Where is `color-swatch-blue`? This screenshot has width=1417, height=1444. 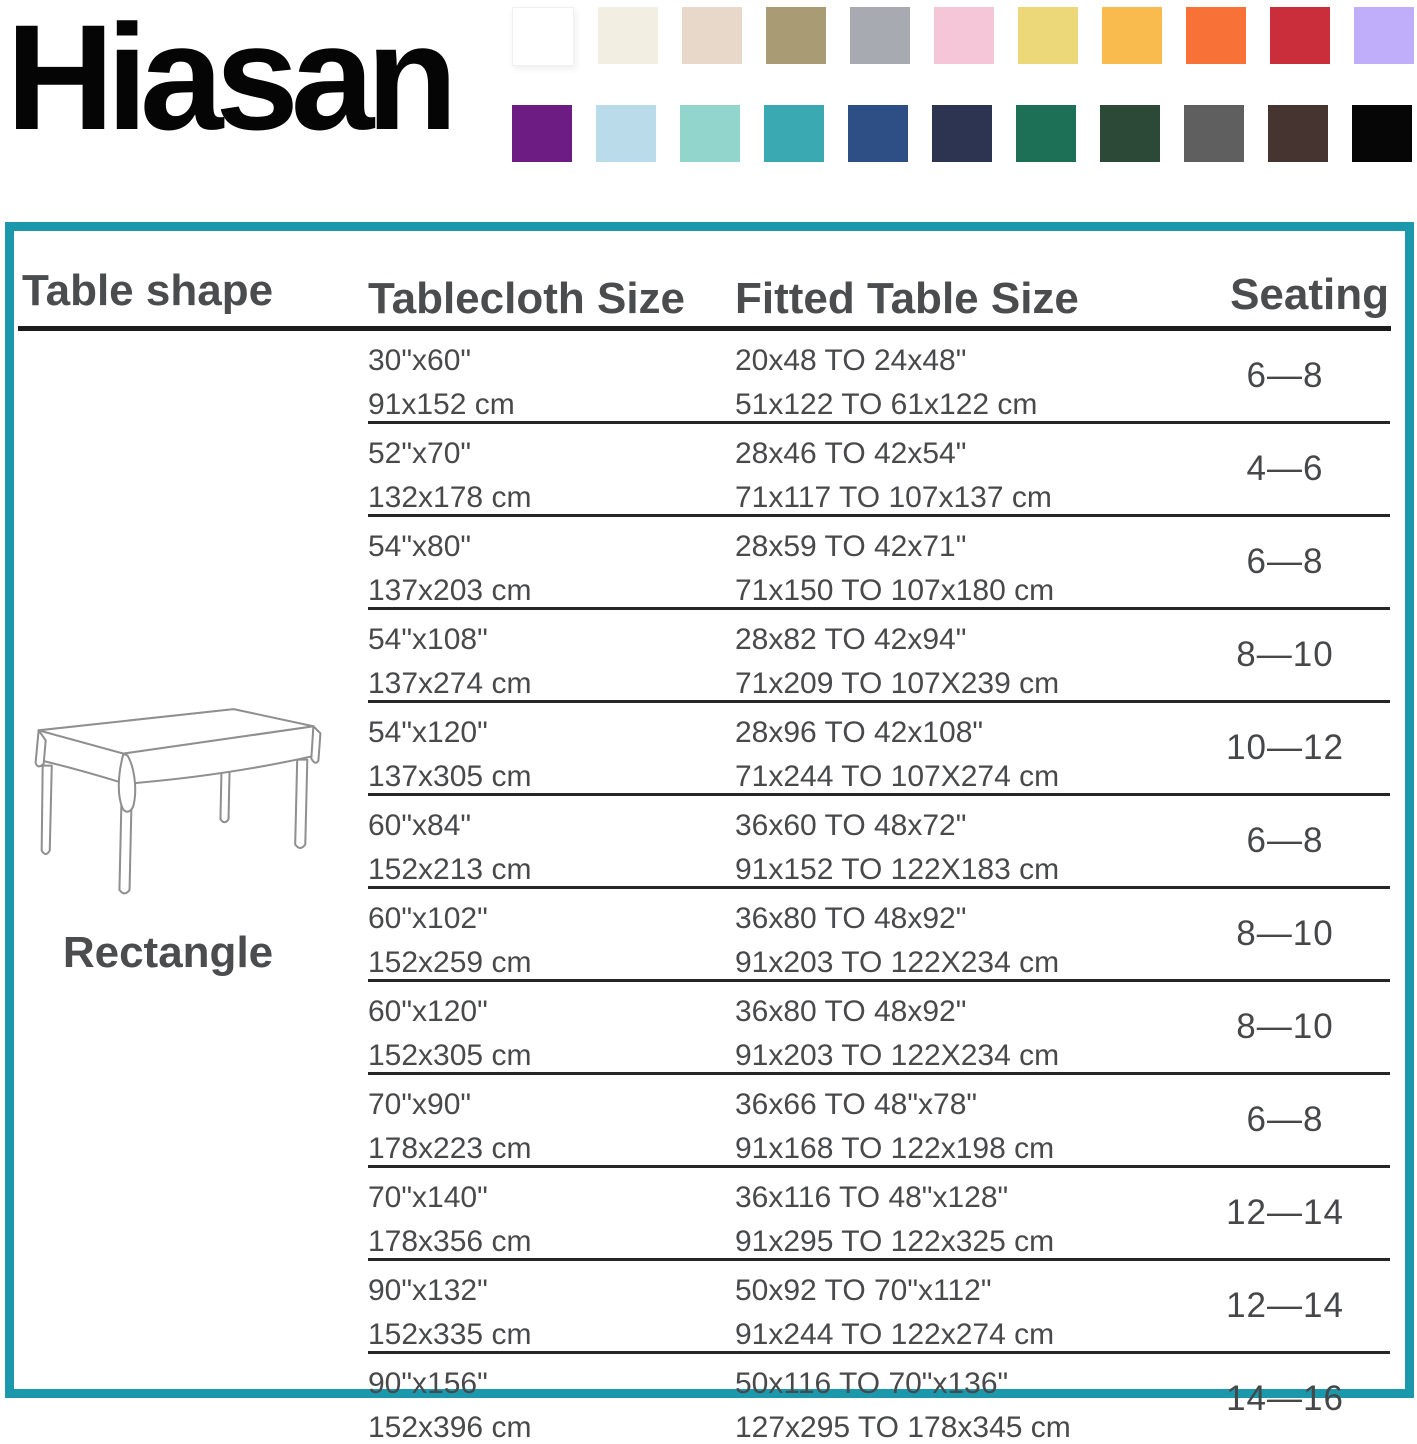
color-swatch-blue is located at coordinates (878, 133).